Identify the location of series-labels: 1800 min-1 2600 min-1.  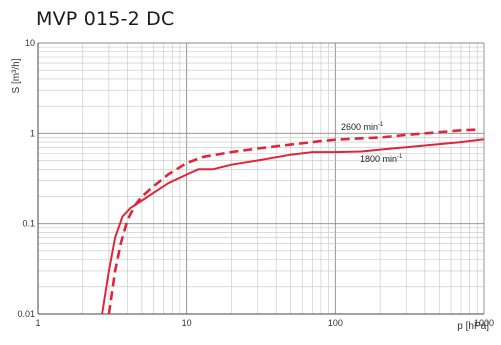
(372, 143).